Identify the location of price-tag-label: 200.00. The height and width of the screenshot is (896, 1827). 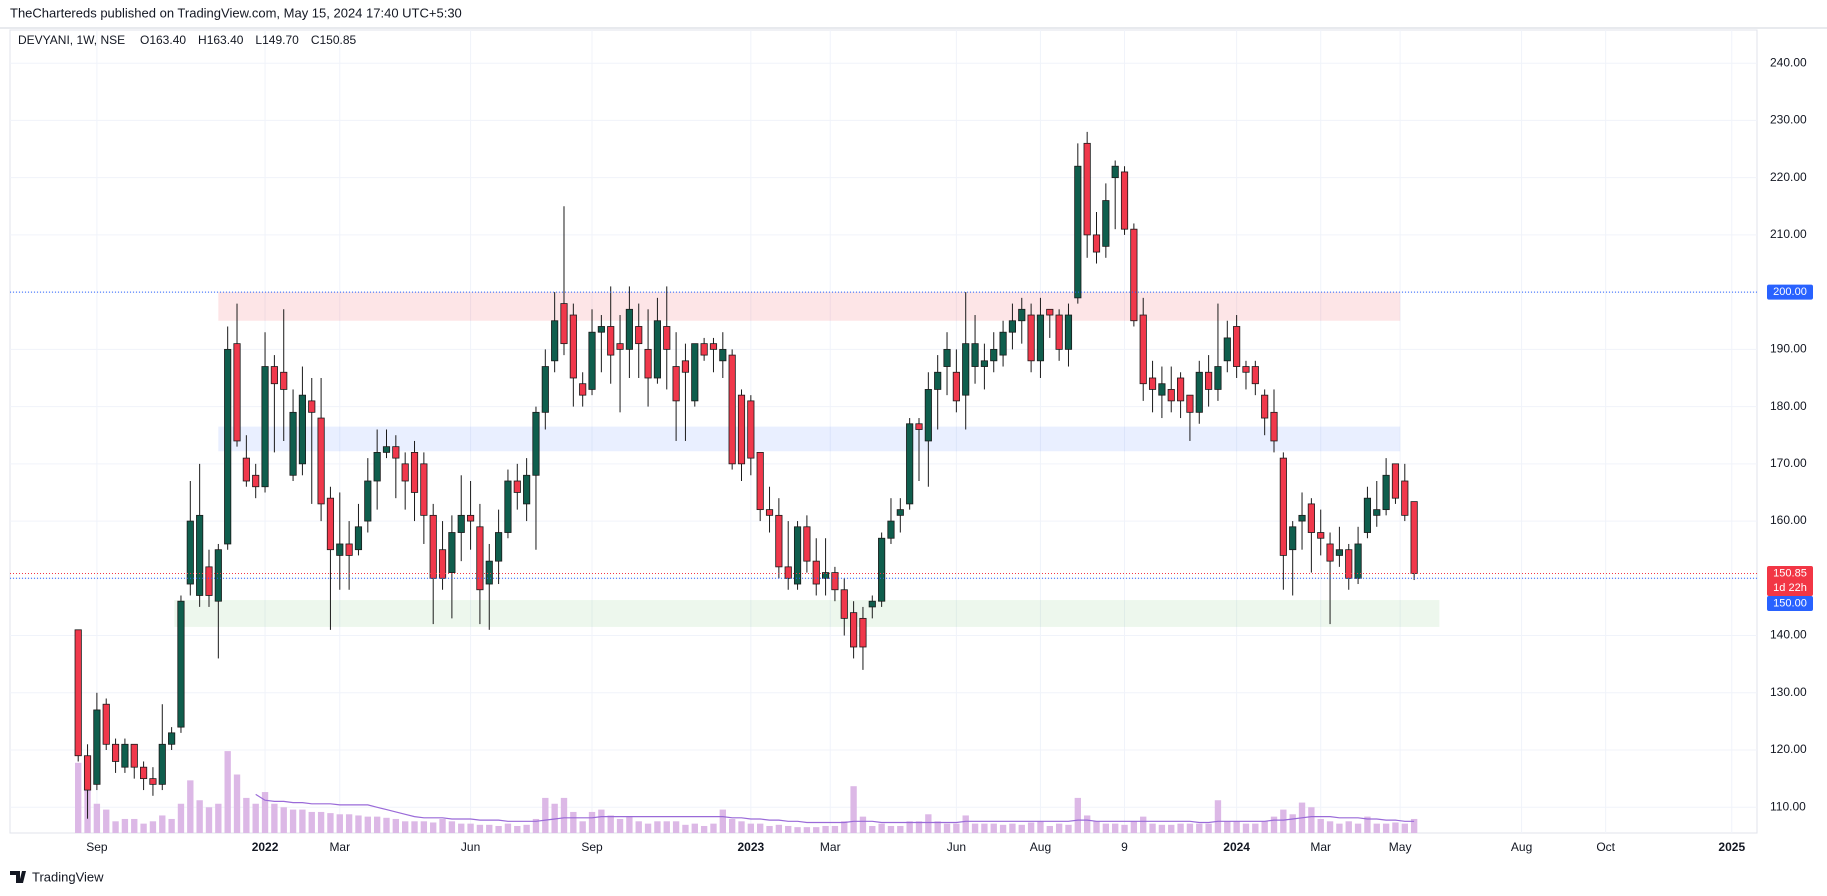
(1790, 292).